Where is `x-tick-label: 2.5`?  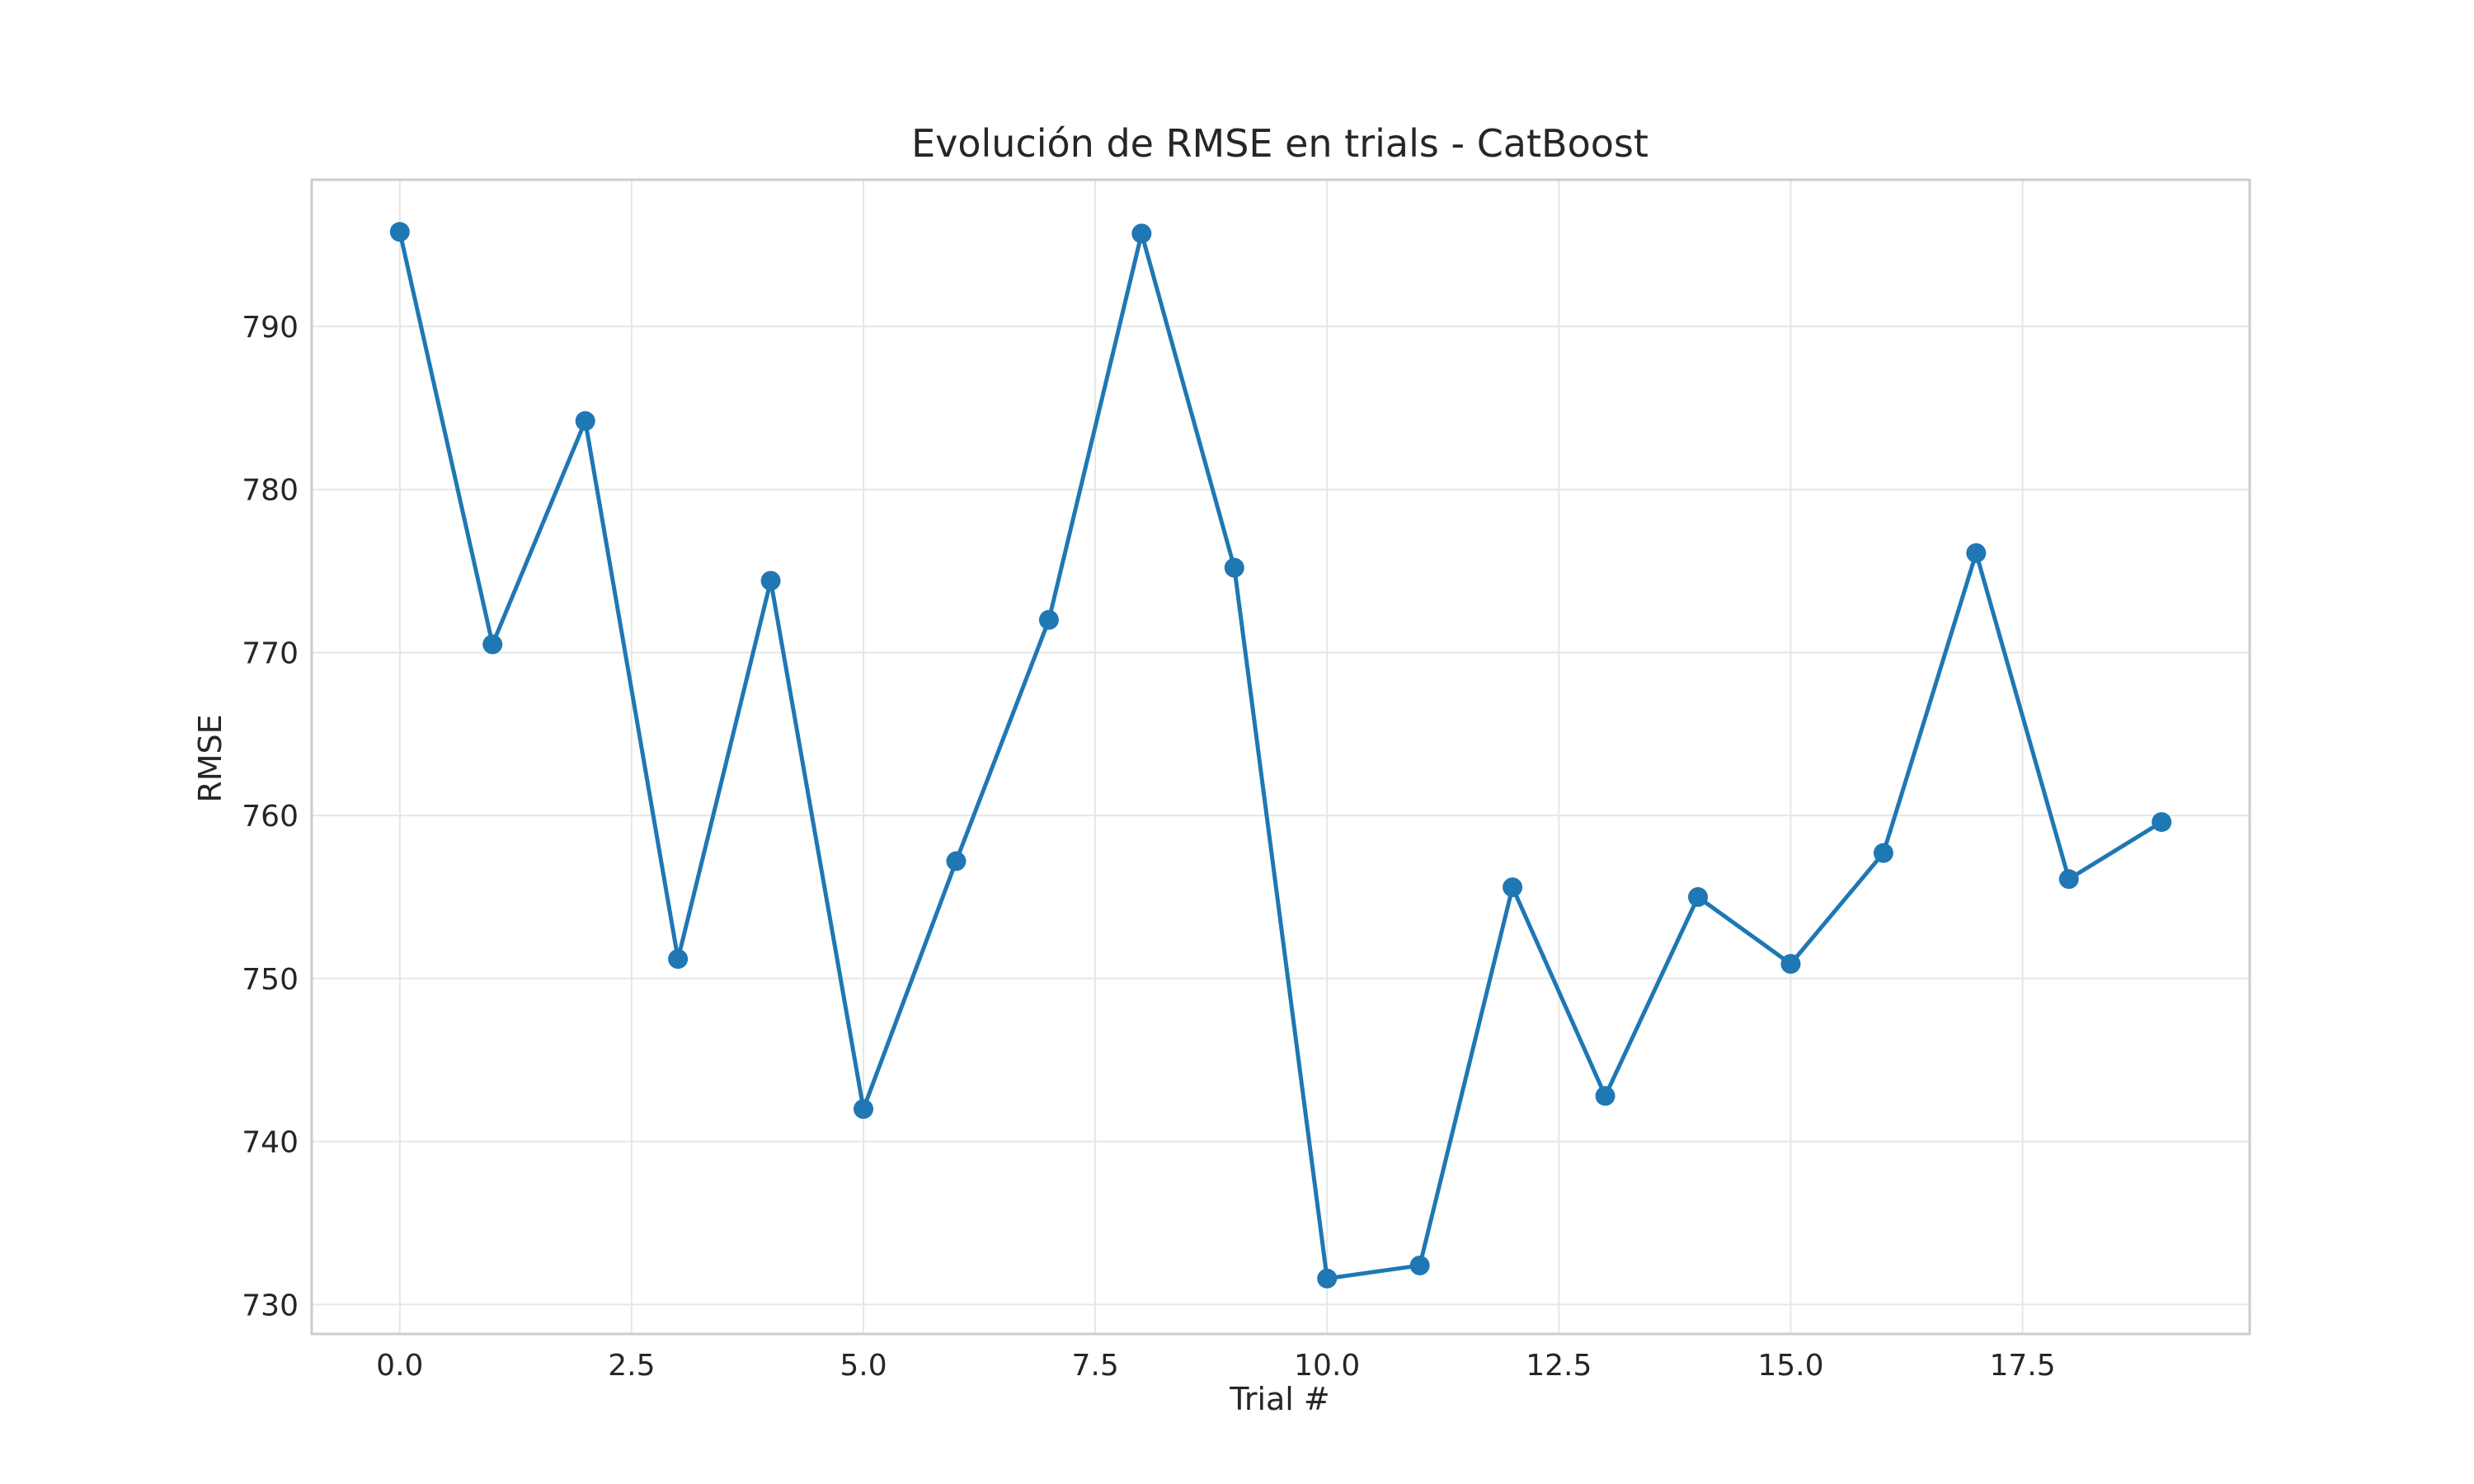 x-tick-label: 2.5 is located at coordinates (631, 1366).